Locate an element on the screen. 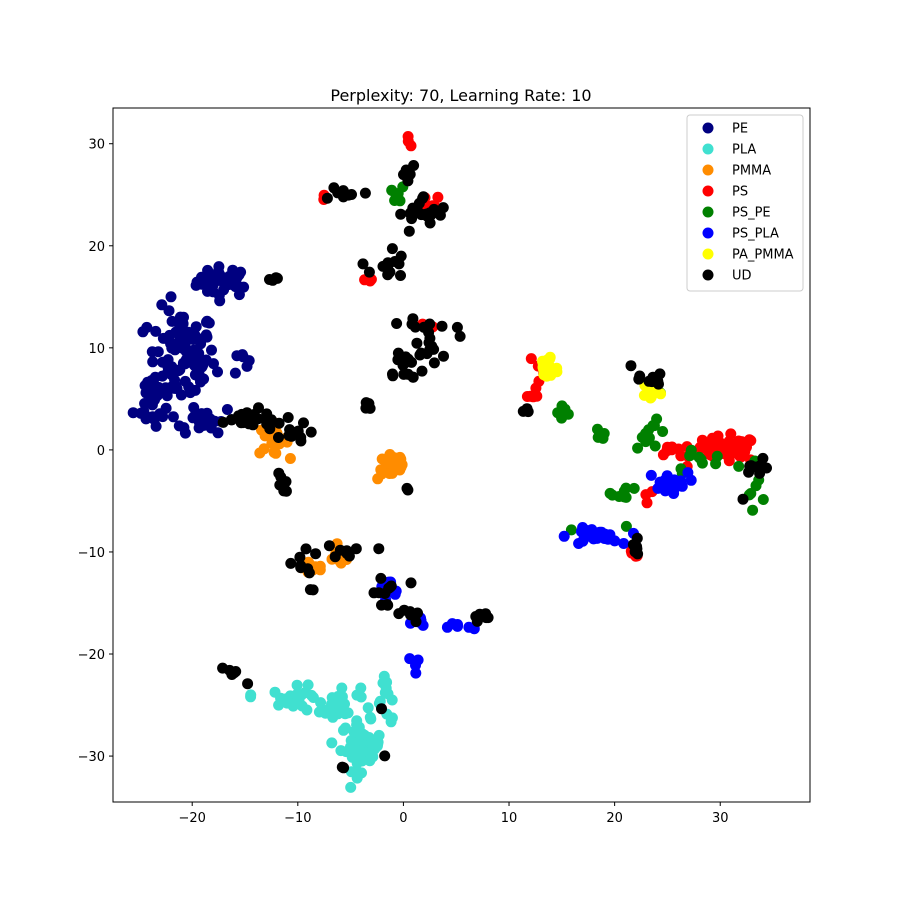  x-tick-label: 0 is located at coordinates (403, 818).